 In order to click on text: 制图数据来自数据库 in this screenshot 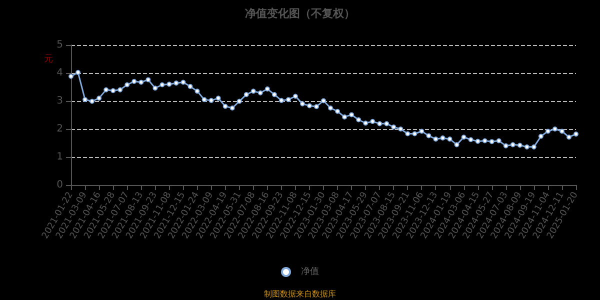, I will do `click(300, 294)`.